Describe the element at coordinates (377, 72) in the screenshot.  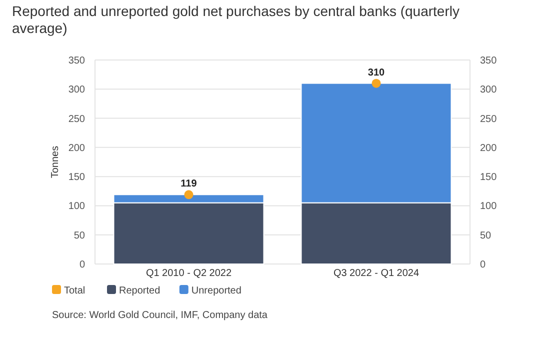
I see `data-label: 310` at that location.